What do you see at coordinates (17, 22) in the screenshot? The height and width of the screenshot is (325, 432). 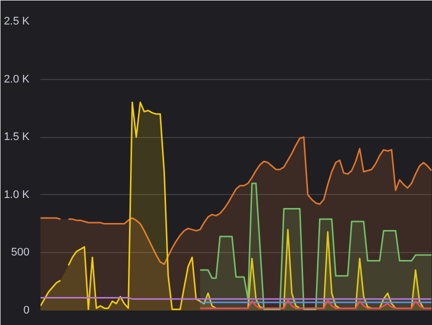 I see `y-tick-label: 2.5 K` at bounding box center [17, 22].